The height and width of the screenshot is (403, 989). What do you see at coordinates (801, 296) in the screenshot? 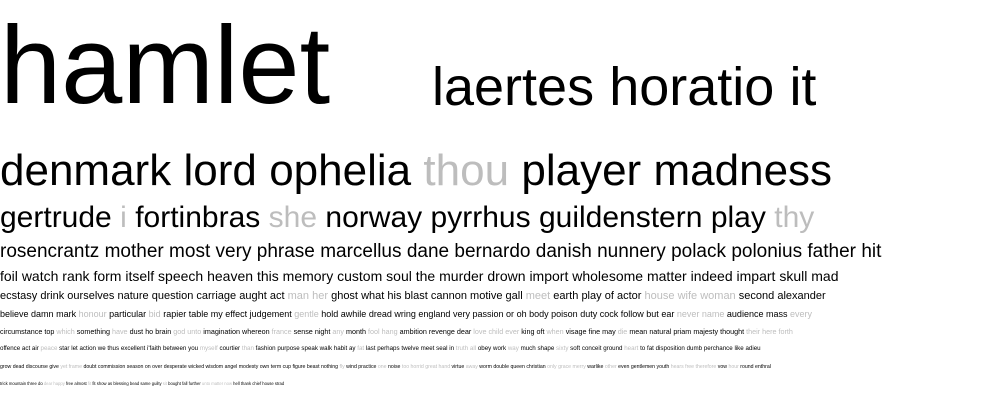
I see `cloud-word: alexander` at bounding box center [801, 296].